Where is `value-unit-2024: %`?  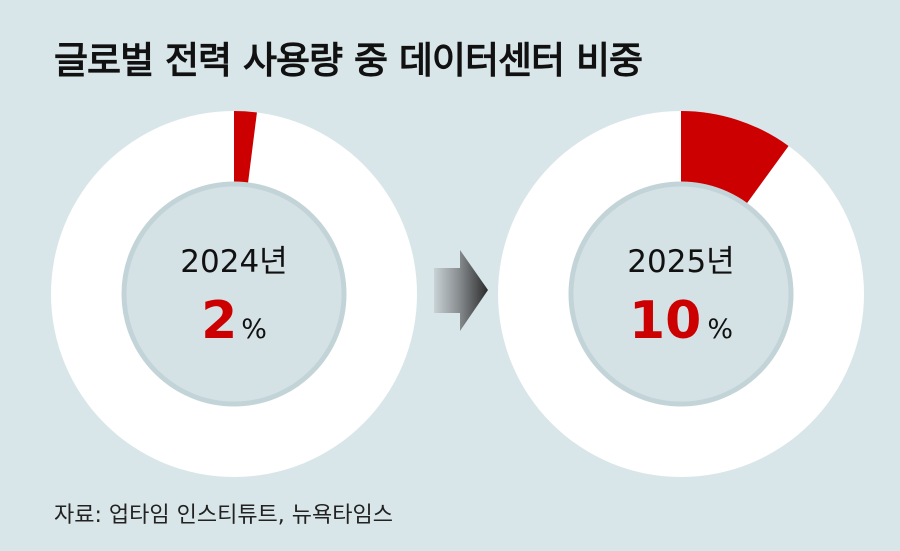 value-unit-2024: % is located at coordinates (254, 329).